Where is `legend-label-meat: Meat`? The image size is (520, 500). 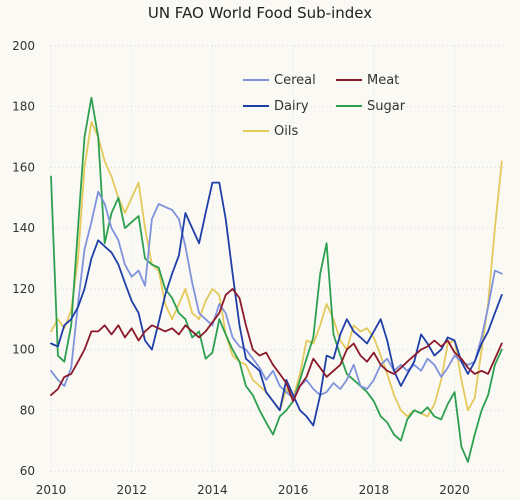
legend-label-meat: Meat is located at coordinates (383, 80).